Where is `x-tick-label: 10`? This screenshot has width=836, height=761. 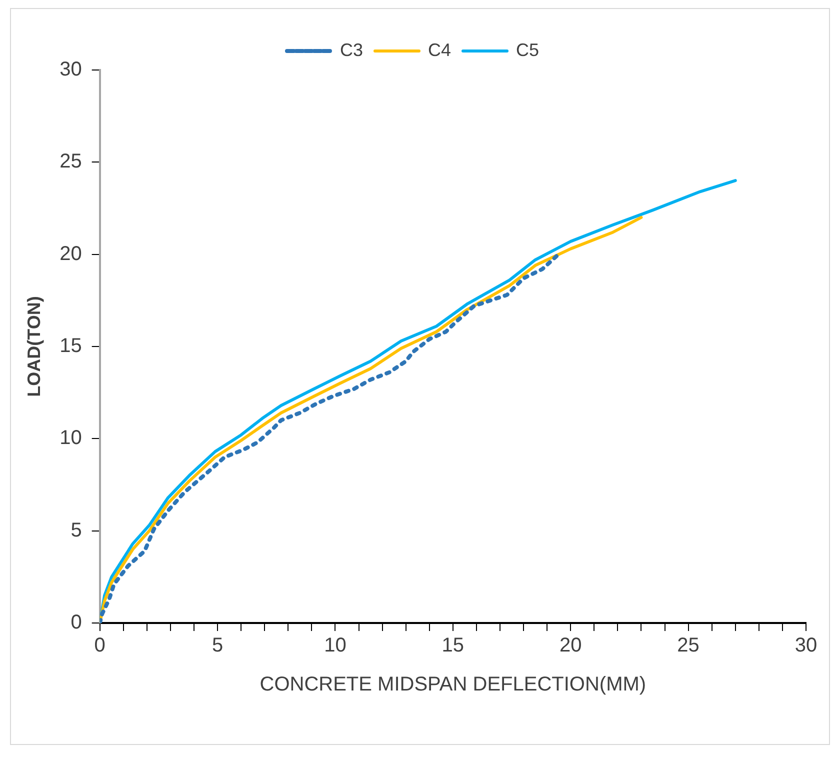 x-tick-label: 10 is located at coordinates (335, 645).